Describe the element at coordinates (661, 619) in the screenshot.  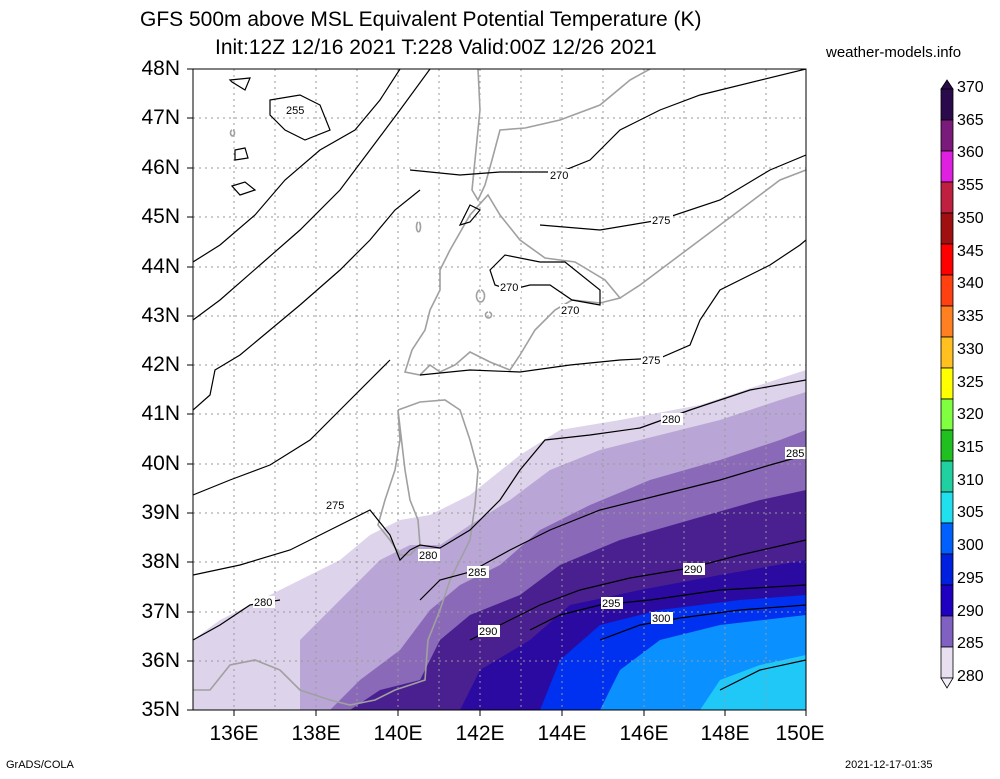
I see `contour-label: 300` at that location.